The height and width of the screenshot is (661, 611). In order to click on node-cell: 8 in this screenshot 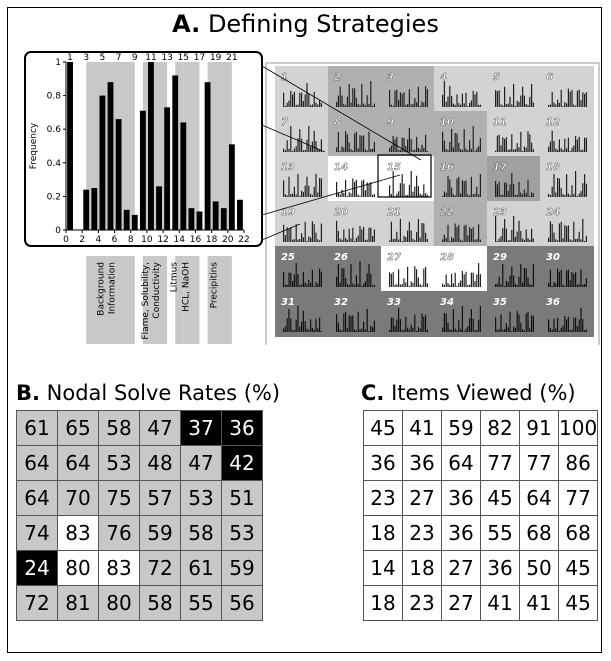, I will do `click(355, 134)`.